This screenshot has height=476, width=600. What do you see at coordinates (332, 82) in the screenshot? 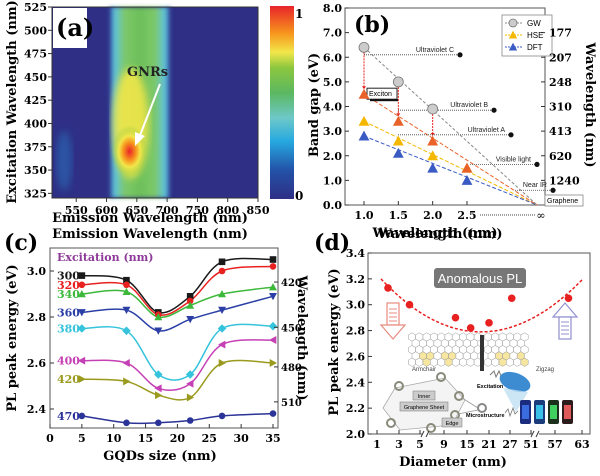
I see `y-tick-label: 5.0` at bounding box center [332, 82].